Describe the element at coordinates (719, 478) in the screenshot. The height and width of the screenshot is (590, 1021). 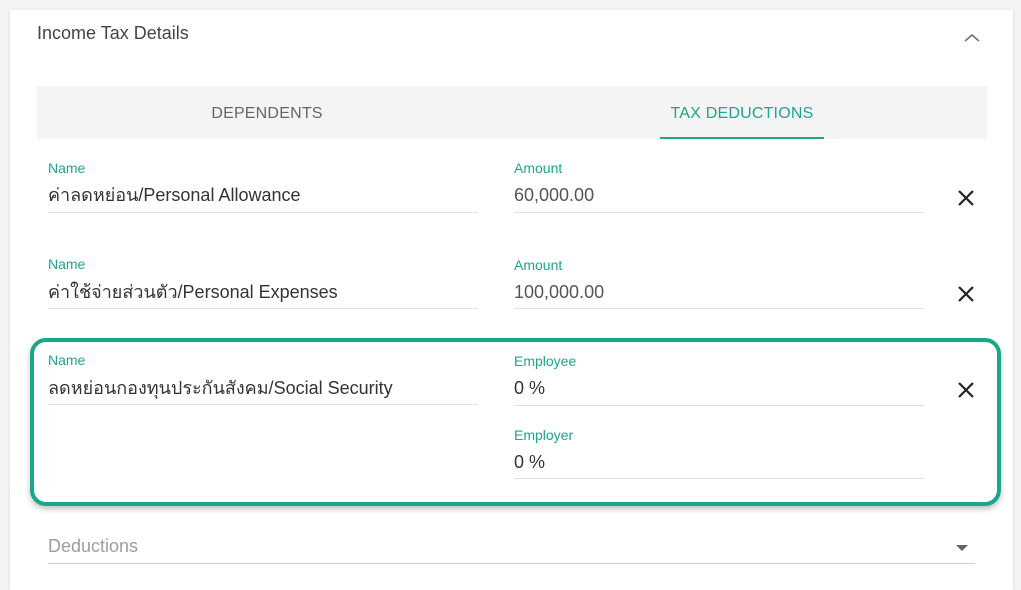
I see `employer-field-underline` at that location.